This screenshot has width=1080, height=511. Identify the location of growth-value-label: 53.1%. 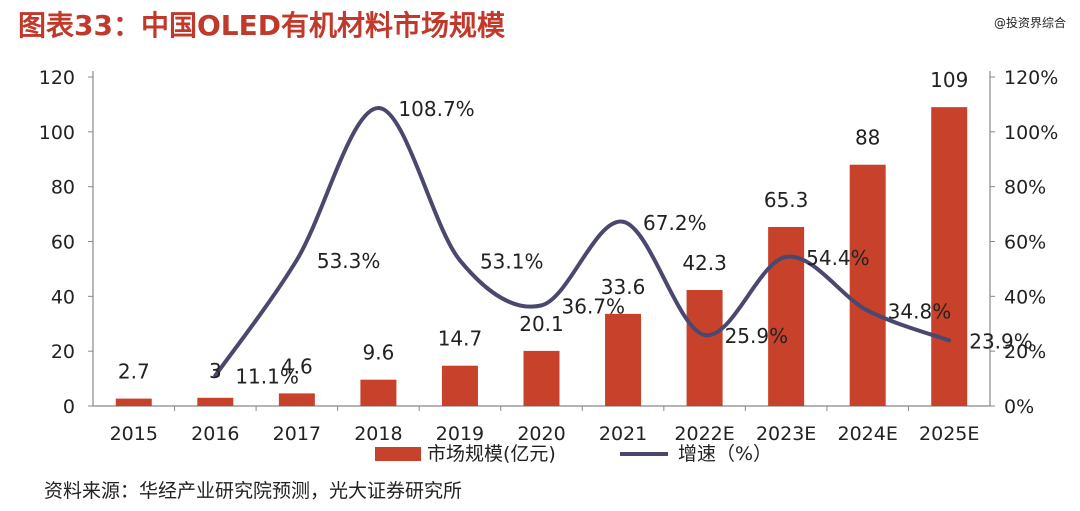
(512, 261).